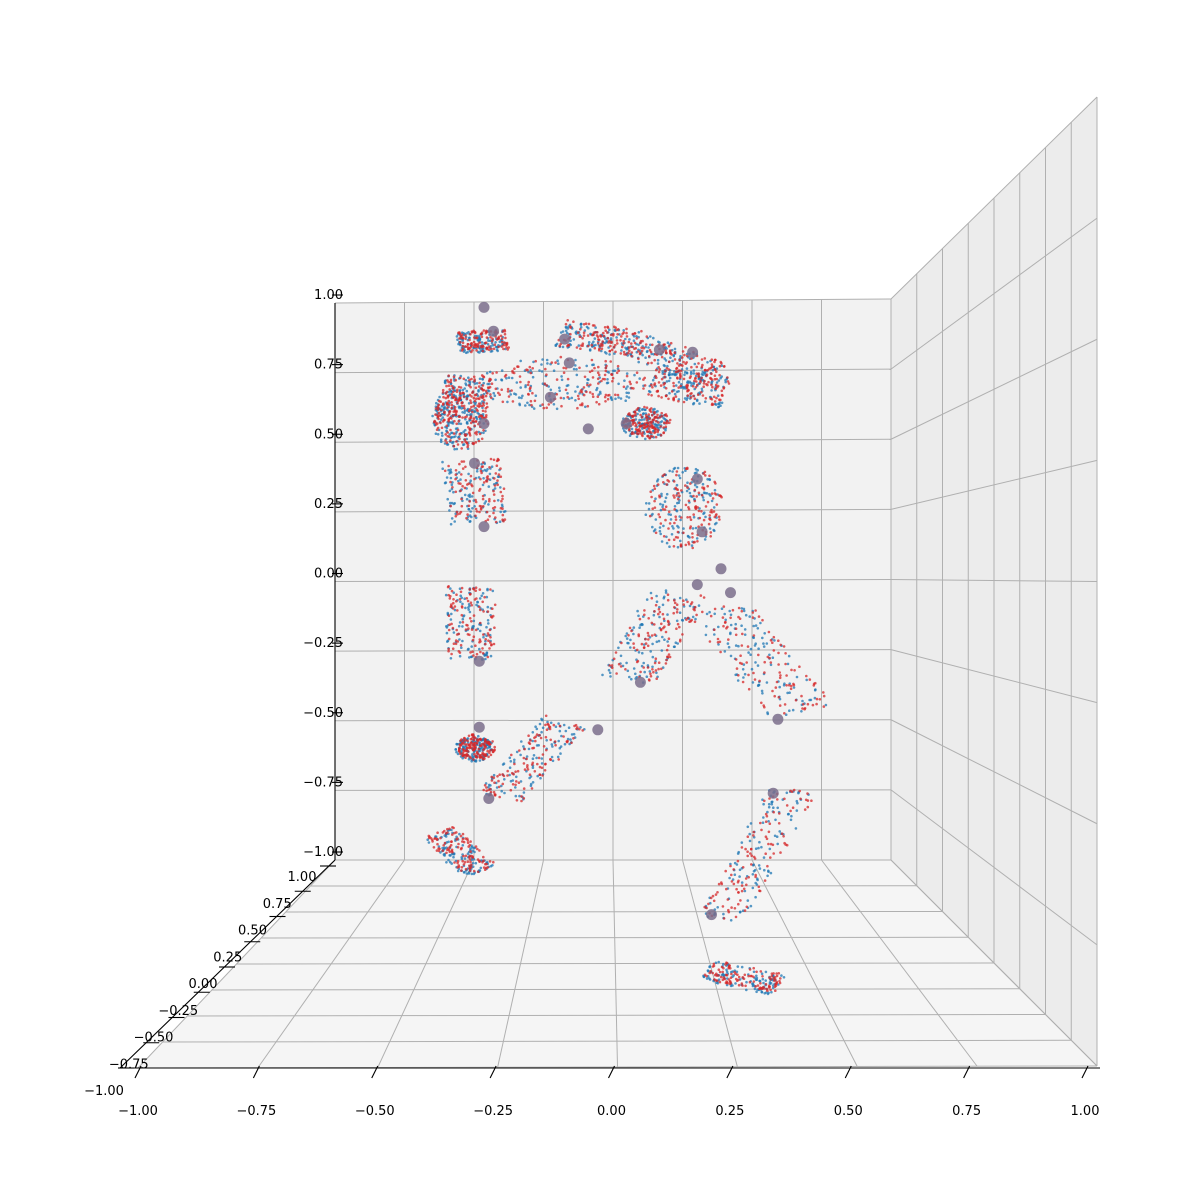  I want to click on right-grid-horizontal, so click(994, 484).